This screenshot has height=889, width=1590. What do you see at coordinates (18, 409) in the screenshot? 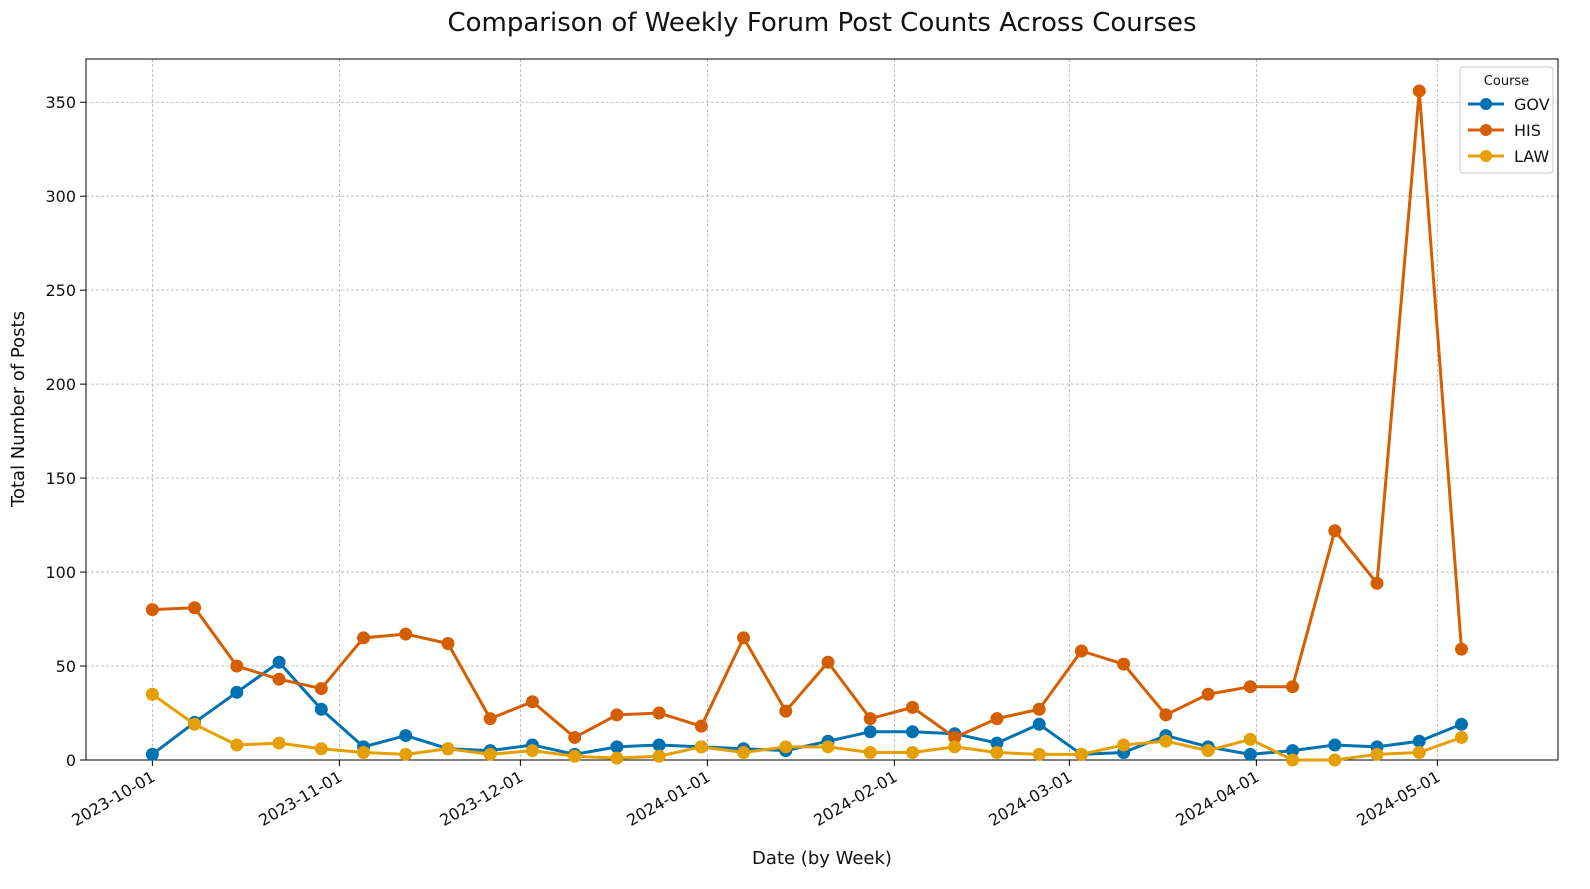
I see `y-axis-label: Total Number of Posts` at bounding box center [18, 409].